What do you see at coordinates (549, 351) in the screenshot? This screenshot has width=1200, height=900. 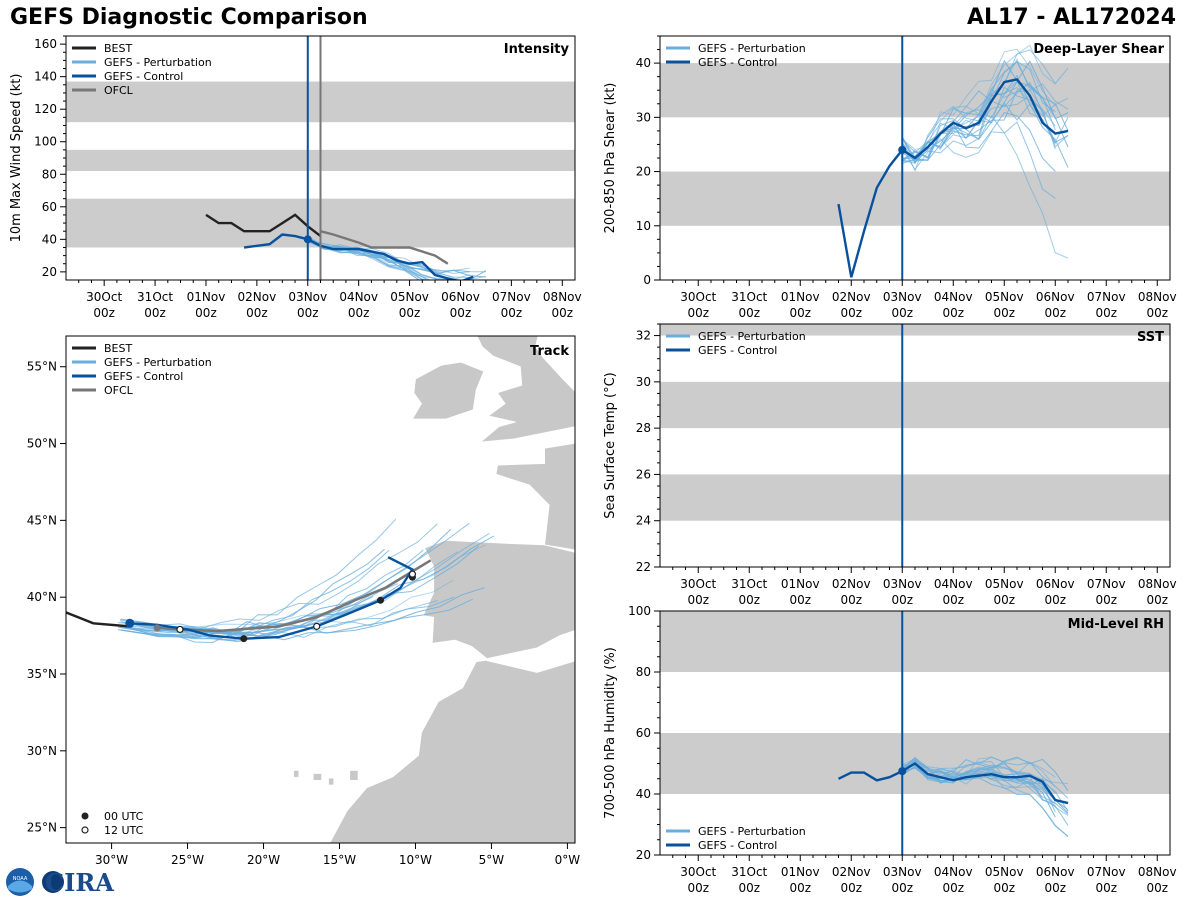 I see `panel-title: Track` at bounding box center [549, 351].